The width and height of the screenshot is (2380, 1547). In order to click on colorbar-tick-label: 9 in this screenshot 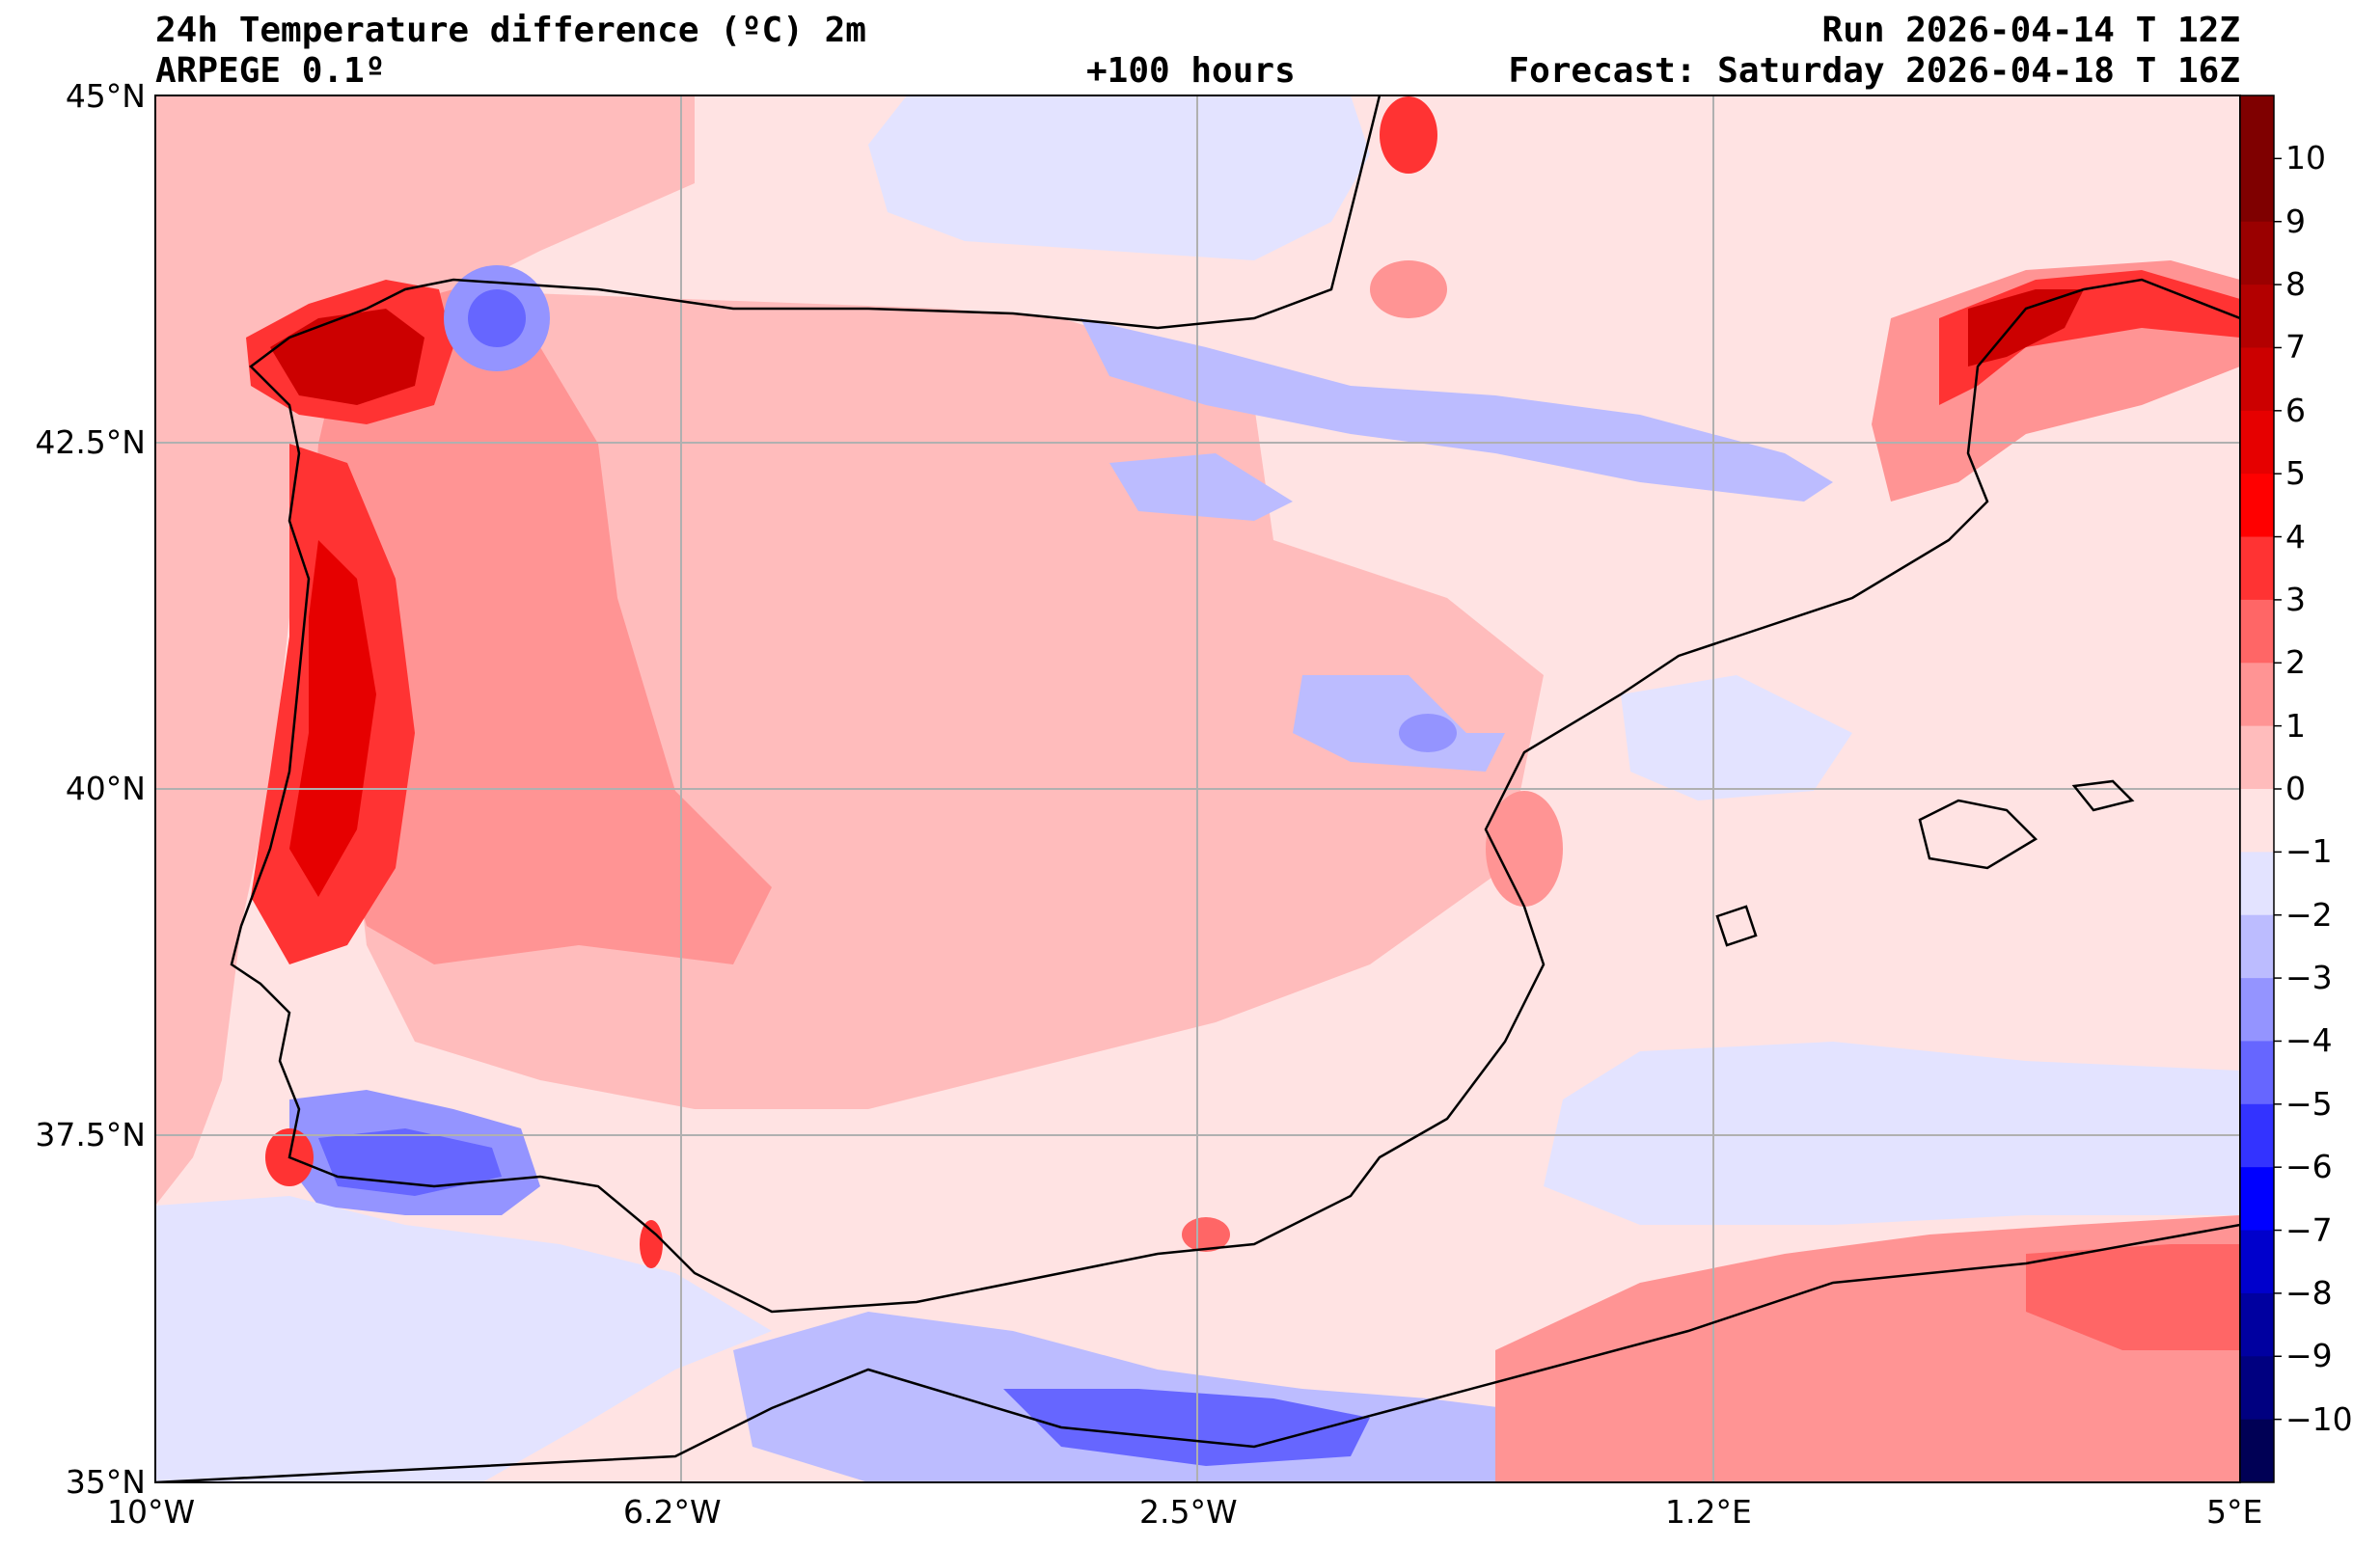, I will do `click(2296, 221)`.